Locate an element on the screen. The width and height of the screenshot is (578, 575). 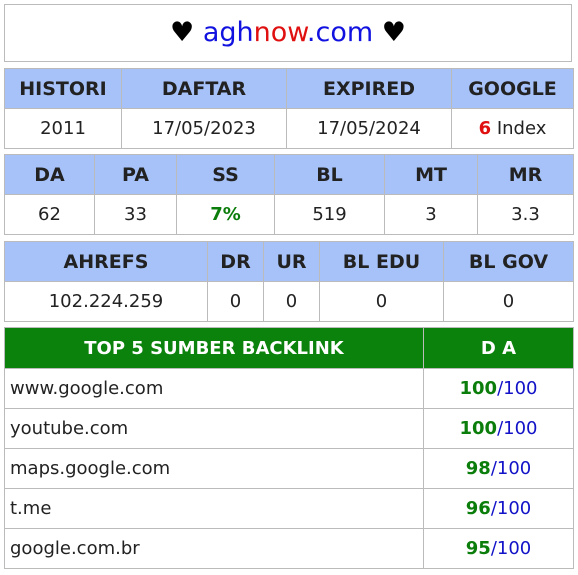
table-row: t.me 96/100 is located at coordinates (289, 508).